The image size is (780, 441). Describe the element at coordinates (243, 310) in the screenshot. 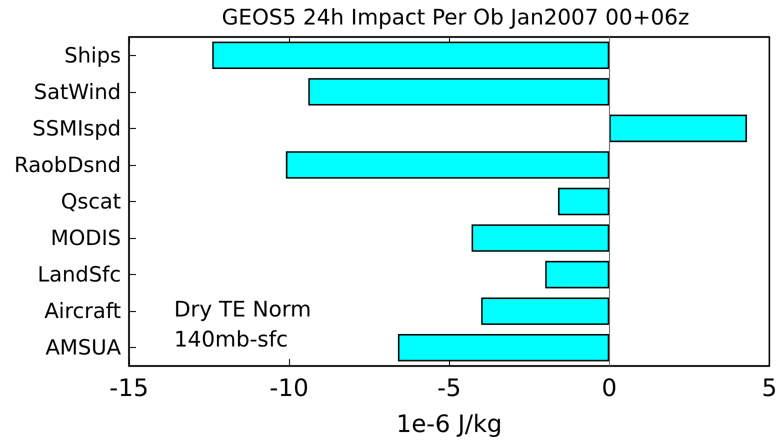

I see `annotation: Dry TE Norm` at that location.